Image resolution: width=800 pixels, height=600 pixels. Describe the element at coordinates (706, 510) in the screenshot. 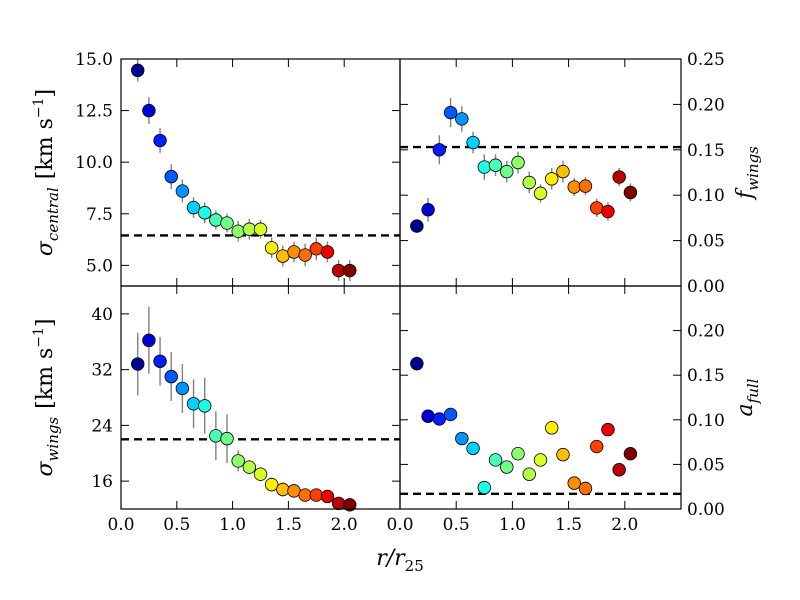

I see `y-tick-label-a_full: 0.00` at that location.